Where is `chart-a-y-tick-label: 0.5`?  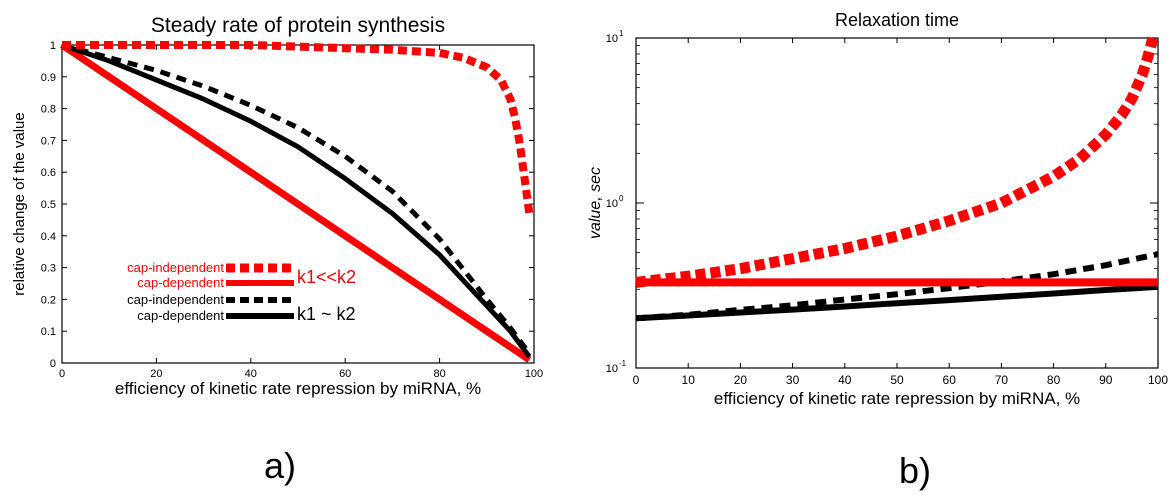 chart-a-y-tick-label: 0.5 is located at coordinates (48, 205).